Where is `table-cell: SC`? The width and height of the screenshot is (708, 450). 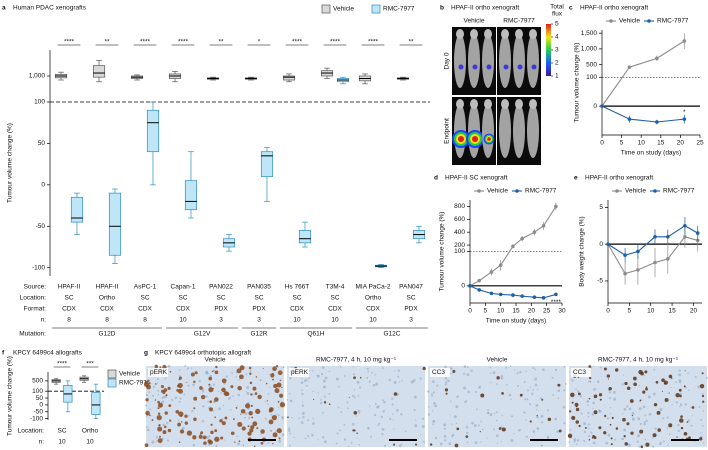 table-cell: SC is located at coordinates (182, 298).